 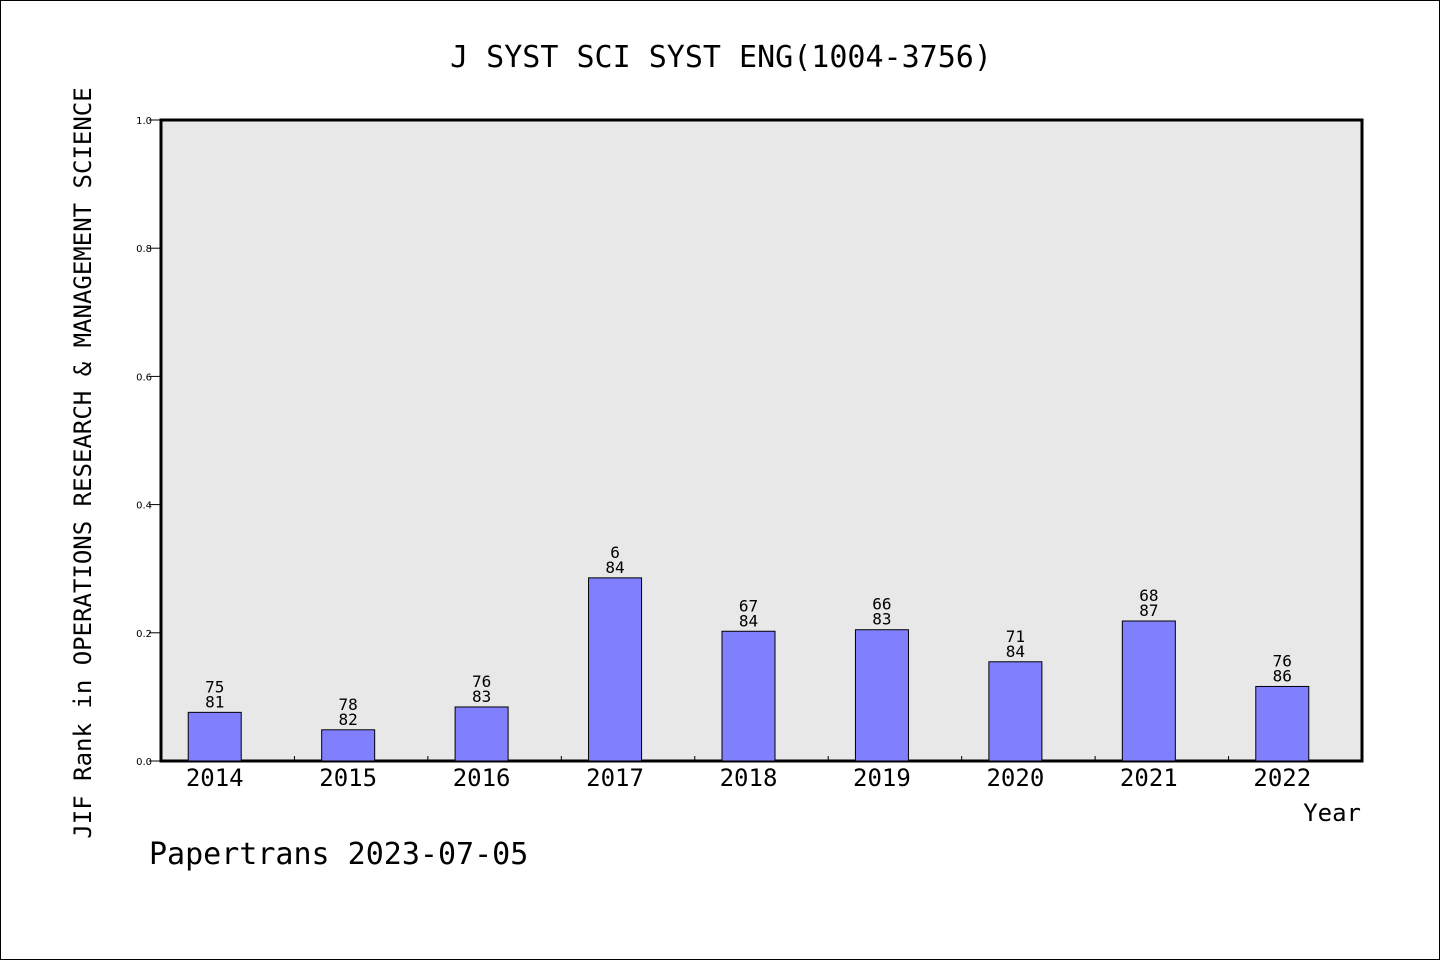 What do you see at coordinates (1015, 636) in the screenshot?
I see `bar-rank-label: 71` at bounding box center [1015, 636].